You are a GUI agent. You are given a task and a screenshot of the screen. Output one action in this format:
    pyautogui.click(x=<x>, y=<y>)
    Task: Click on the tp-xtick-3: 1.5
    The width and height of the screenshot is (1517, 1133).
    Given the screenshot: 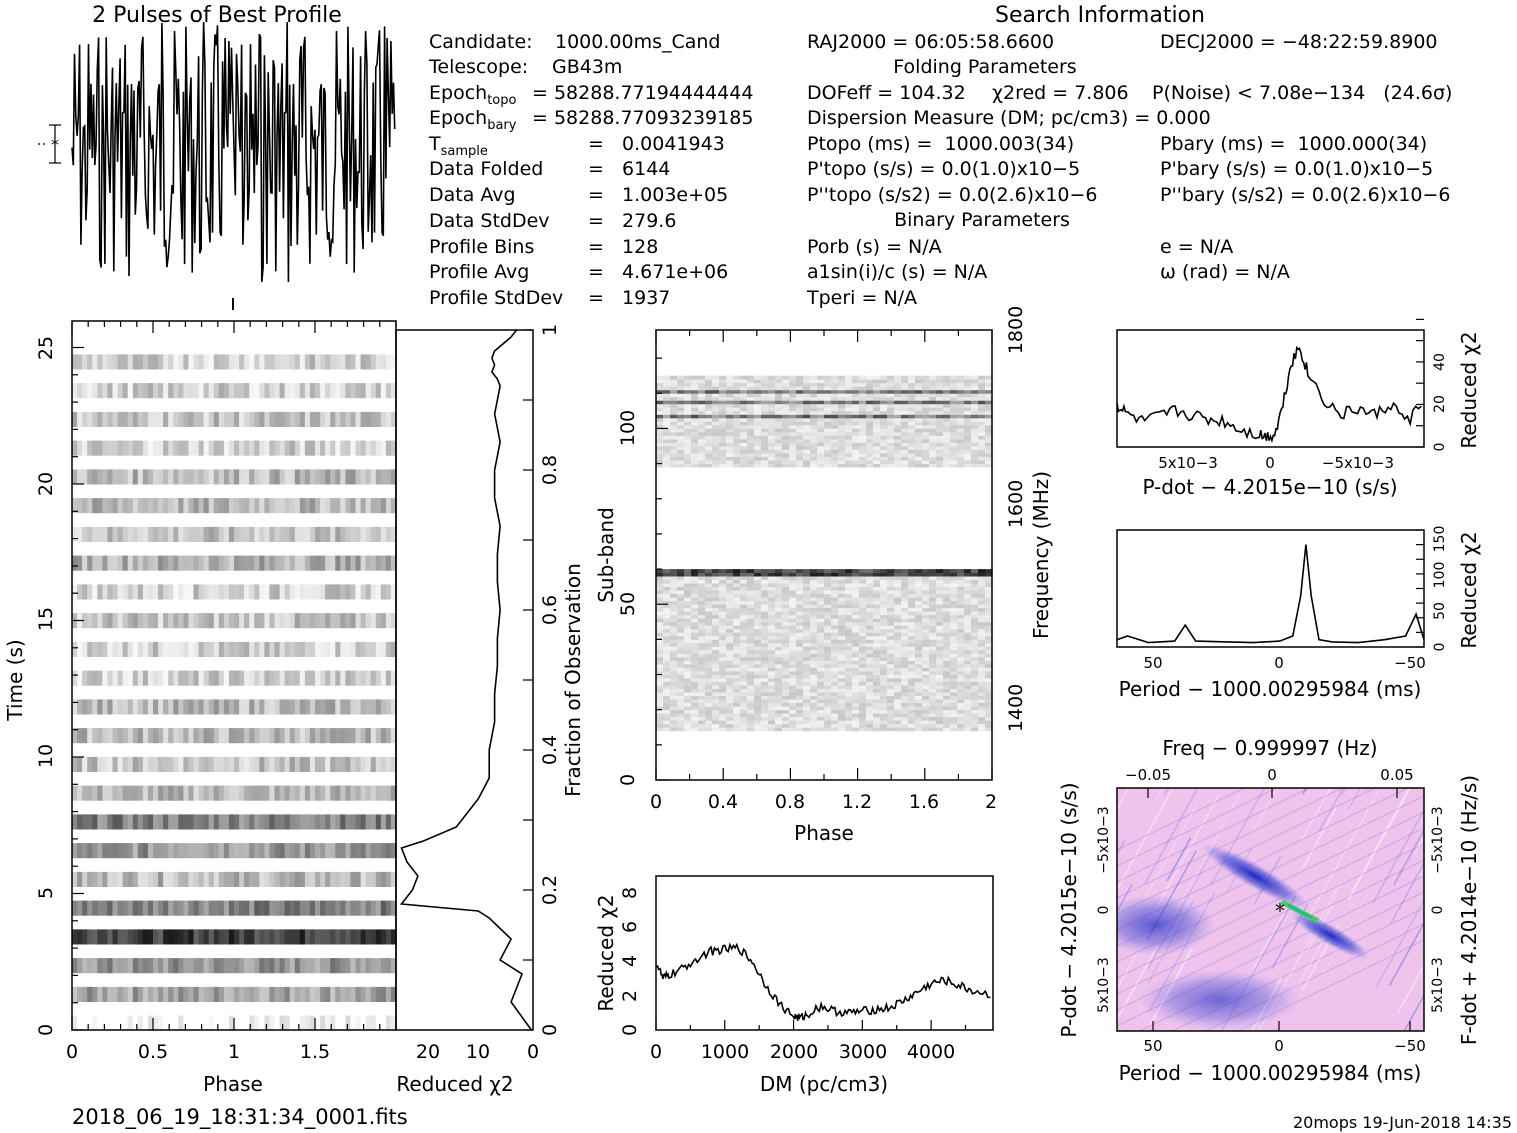 What is the action you would take?
    pyautogui.click(x=315, y=1052)
    